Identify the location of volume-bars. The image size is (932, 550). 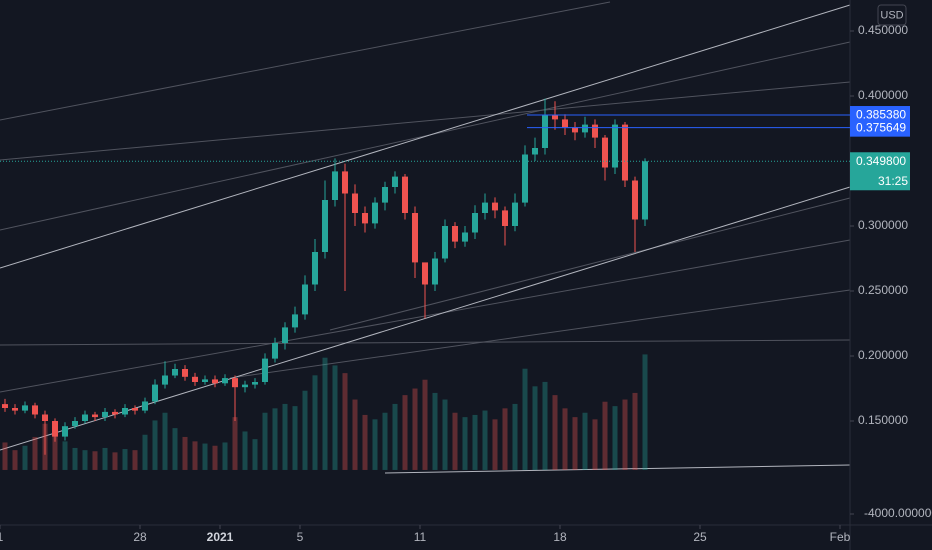
(325, 412).